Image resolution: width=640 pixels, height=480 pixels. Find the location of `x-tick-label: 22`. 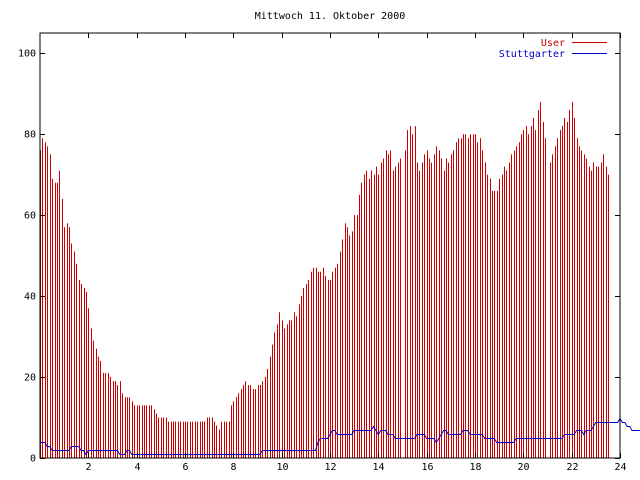

x-tick-label: 22 is located at coordinates (572, 467).